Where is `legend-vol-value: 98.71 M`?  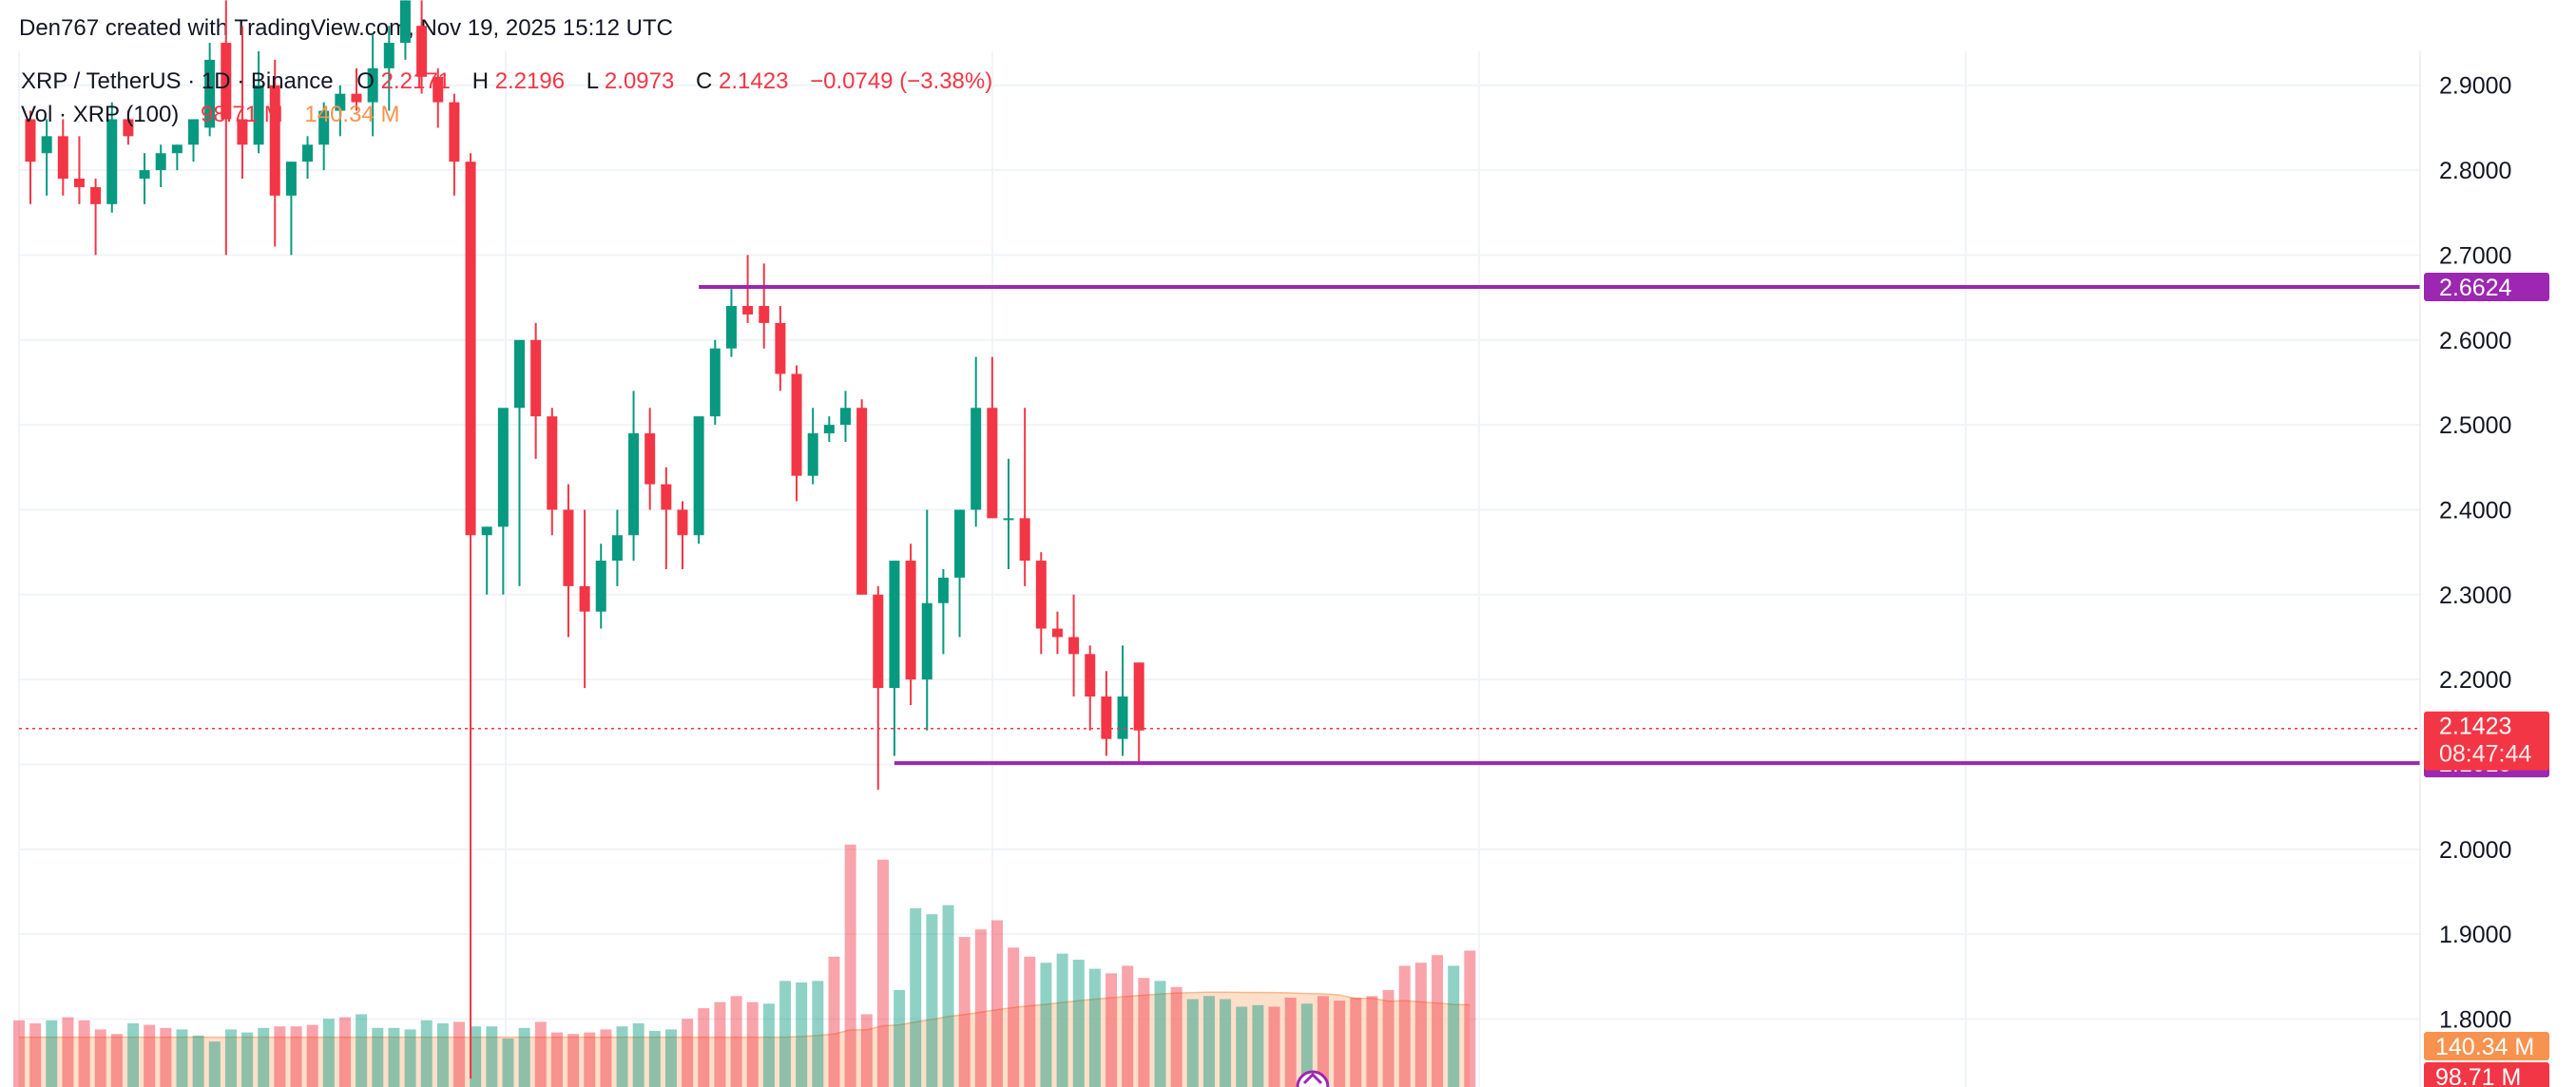
legend-vol-value: 98.71 M is located at coordinates (242, 114).